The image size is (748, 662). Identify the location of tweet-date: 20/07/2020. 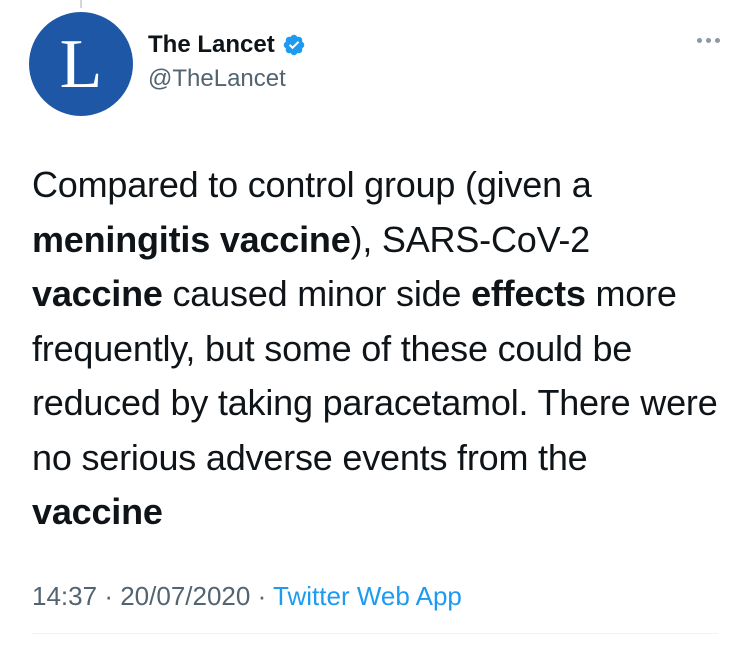
(185, 596).